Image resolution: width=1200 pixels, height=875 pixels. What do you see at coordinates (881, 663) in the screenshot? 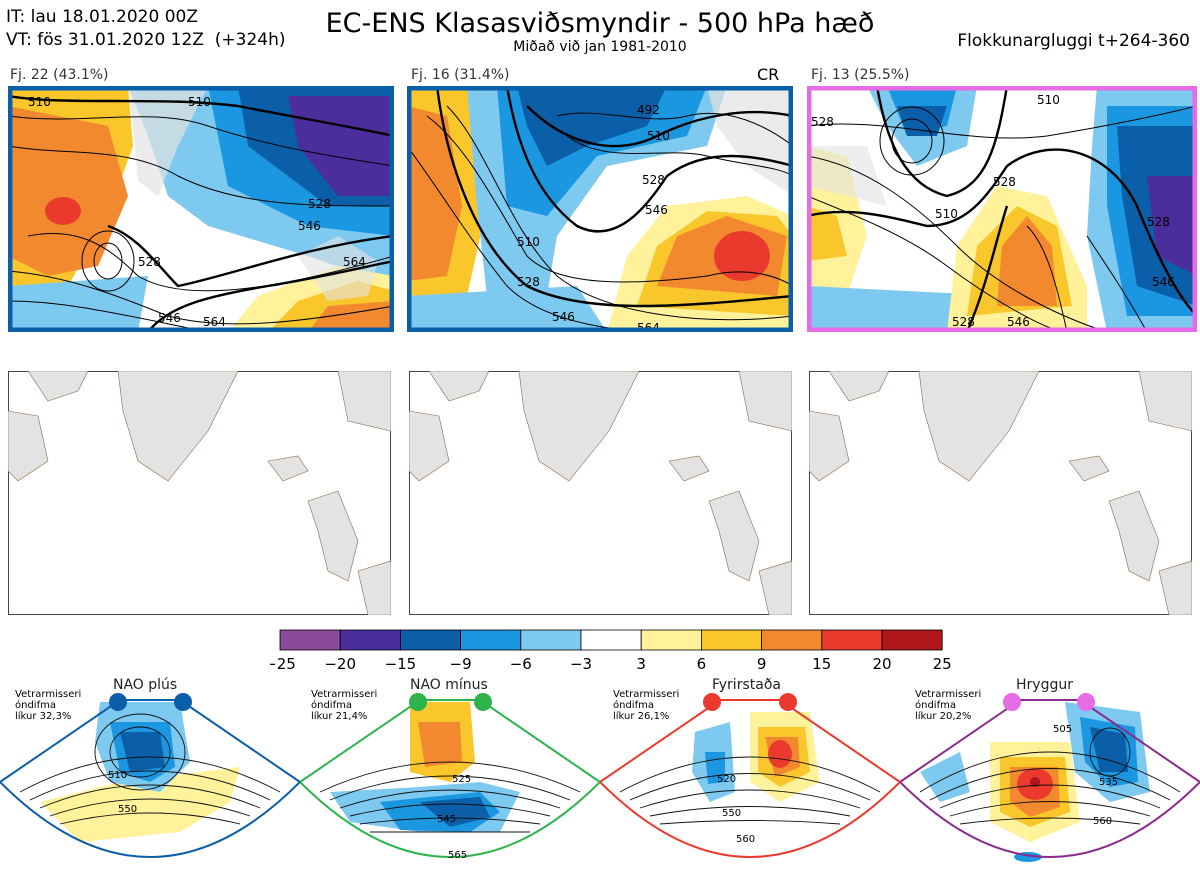
I see `colorbar-tick-label: 20` at bounding box center [881, 663].